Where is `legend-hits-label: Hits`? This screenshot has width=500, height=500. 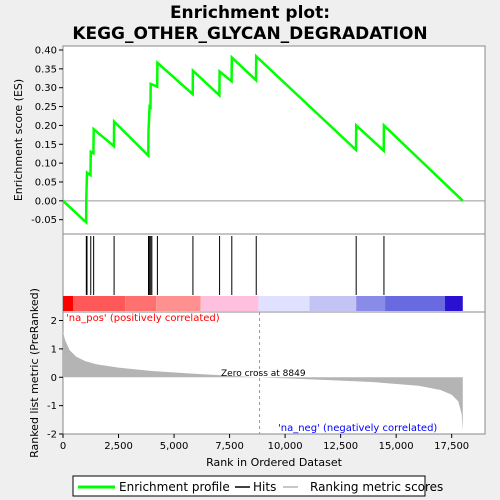 legend-hits-label: Hits is located at coordinates (264, 487).